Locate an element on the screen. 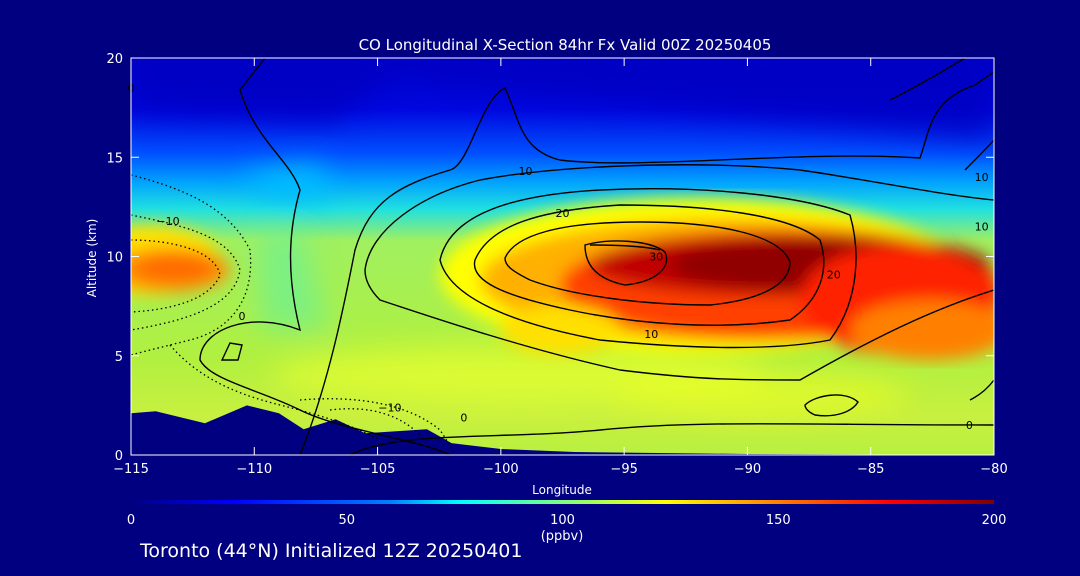 This screenshot has height=576, width=1080. colorbar-tick-label: 0 is located at coordinates (131, 520).